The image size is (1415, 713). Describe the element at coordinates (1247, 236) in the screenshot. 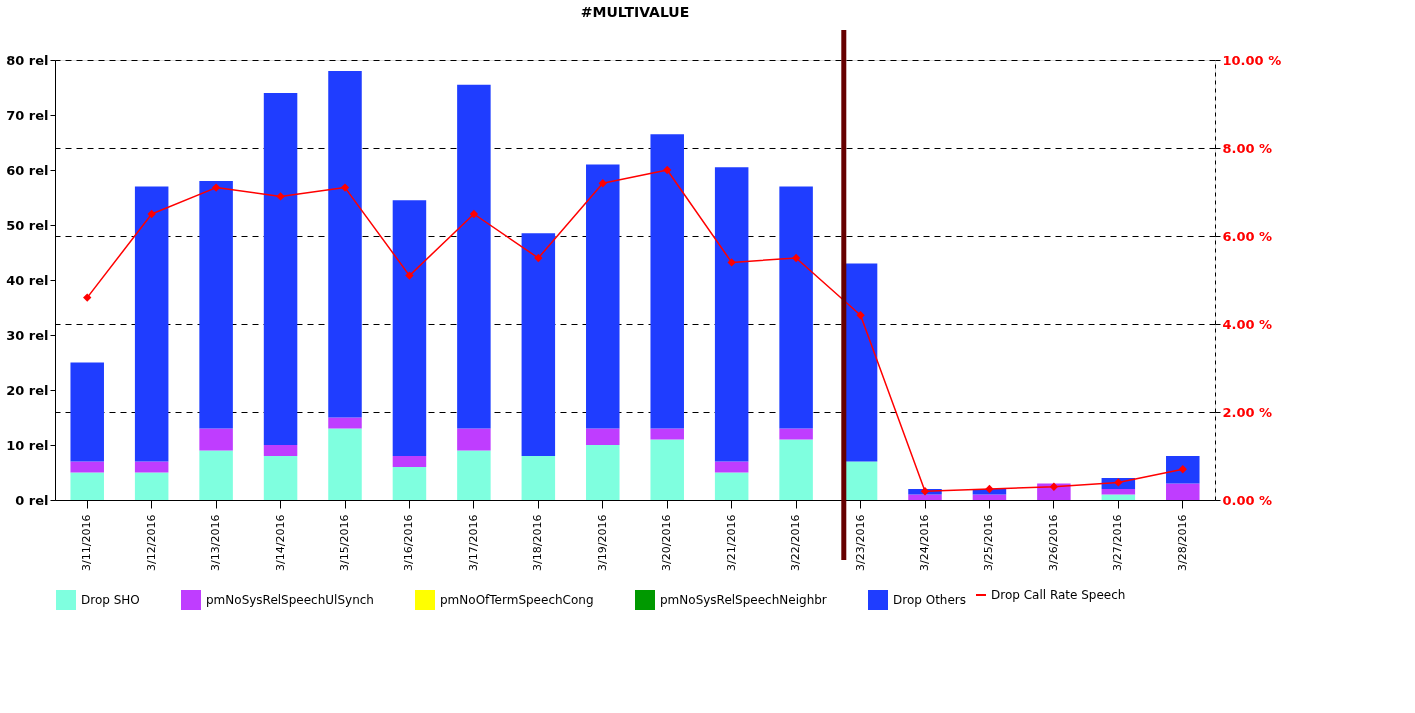

I see `y2-tick-label: 6.00 %` at that location.